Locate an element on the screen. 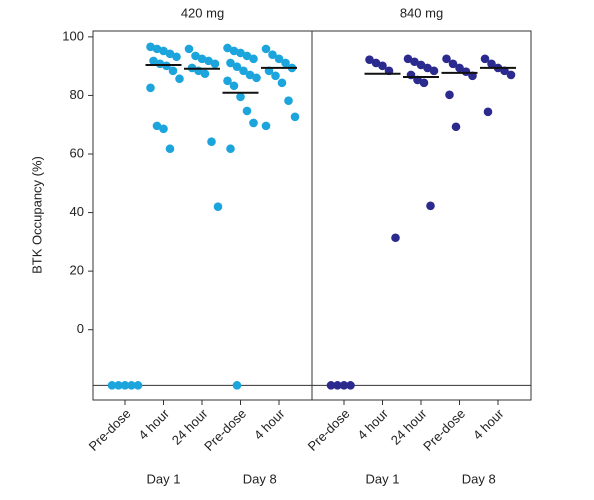 The image size is (594, 500). y-axis-label: BTK Occupancy (%) is located at coordinates (36, 215).